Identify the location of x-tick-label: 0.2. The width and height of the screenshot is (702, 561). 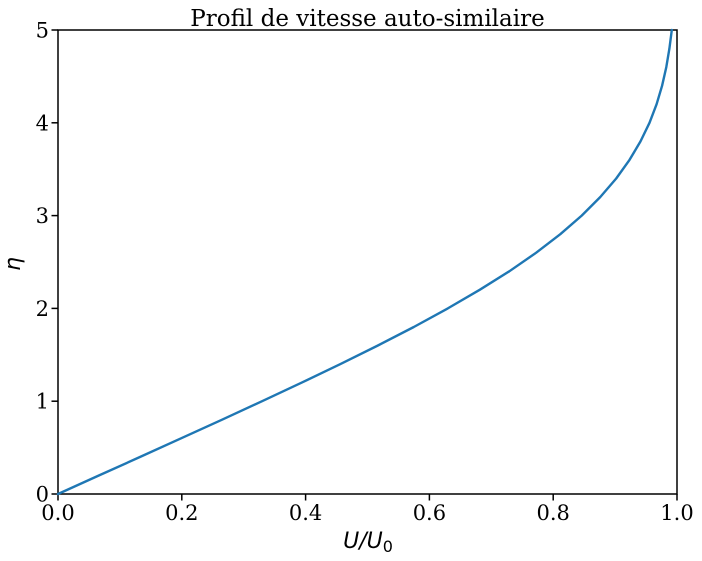
(181, 513).